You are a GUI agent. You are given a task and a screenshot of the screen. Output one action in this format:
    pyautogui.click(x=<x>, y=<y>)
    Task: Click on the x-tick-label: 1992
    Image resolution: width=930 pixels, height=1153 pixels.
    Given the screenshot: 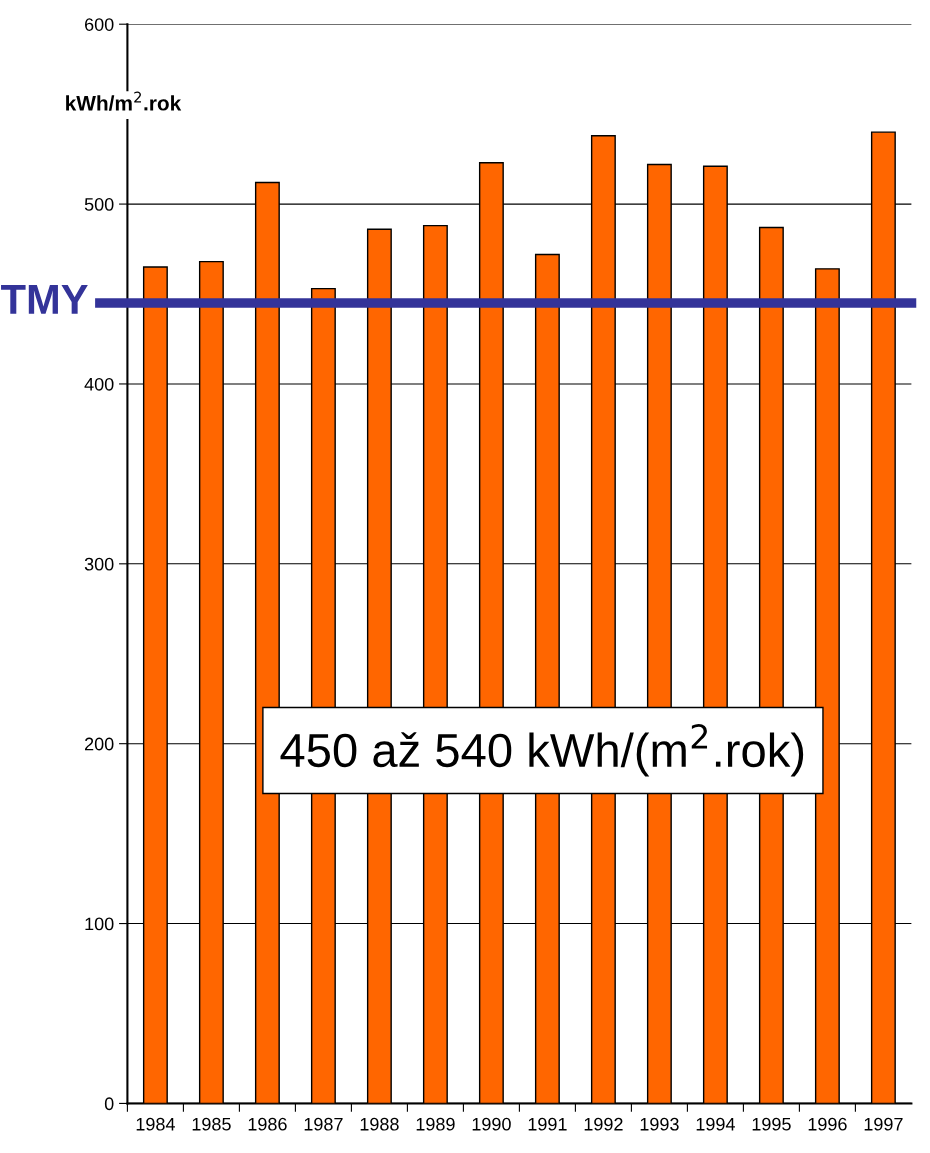 What is the action you would take?
    pyautogui.click(x=603, y=1124)
    